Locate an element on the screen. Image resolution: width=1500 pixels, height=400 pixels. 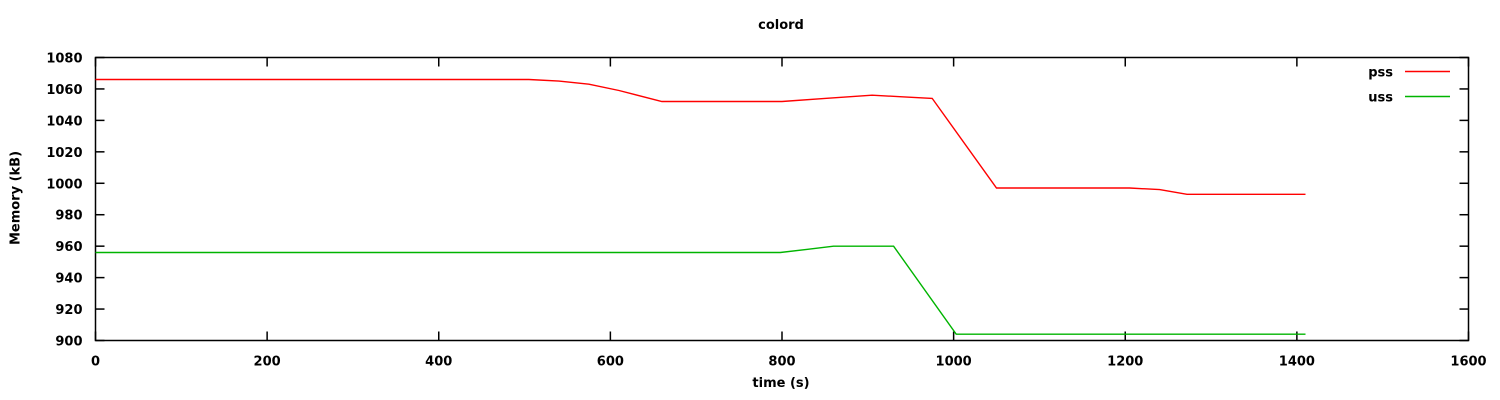
y-tick-label: 920 is located at coordinates (68, 310).